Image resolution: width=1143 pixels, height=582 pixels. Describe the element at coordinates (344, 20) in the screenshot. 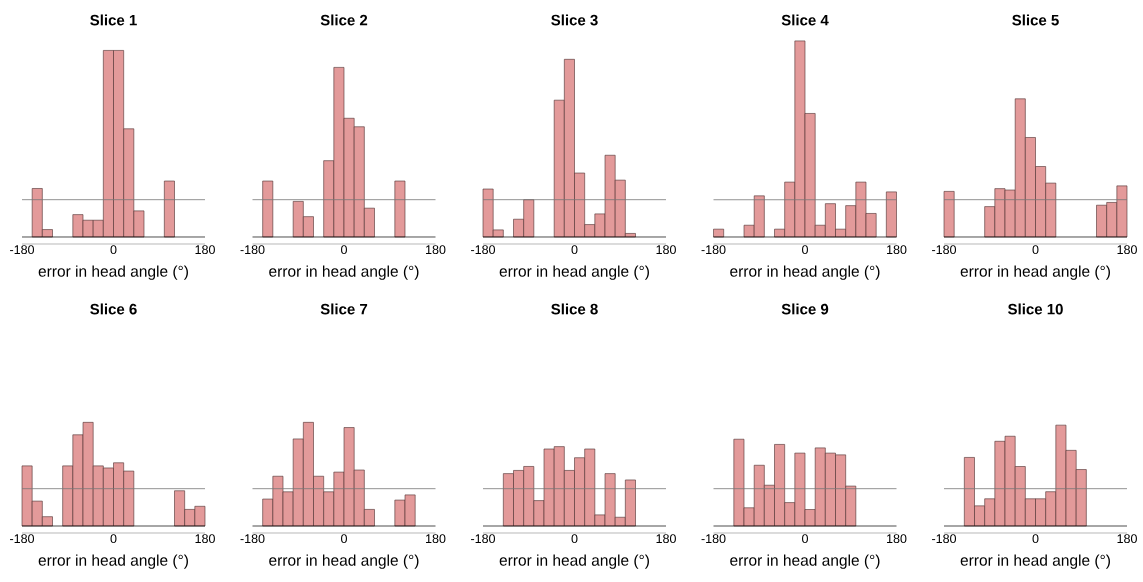

I see `chart-title: Slice 2` at that location.